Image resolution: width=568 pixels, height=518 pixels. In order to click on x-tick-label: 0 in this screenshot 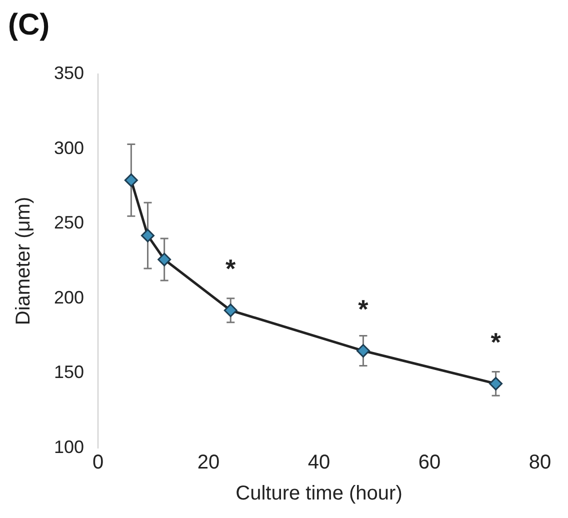, I will do `click(98, 463)`.